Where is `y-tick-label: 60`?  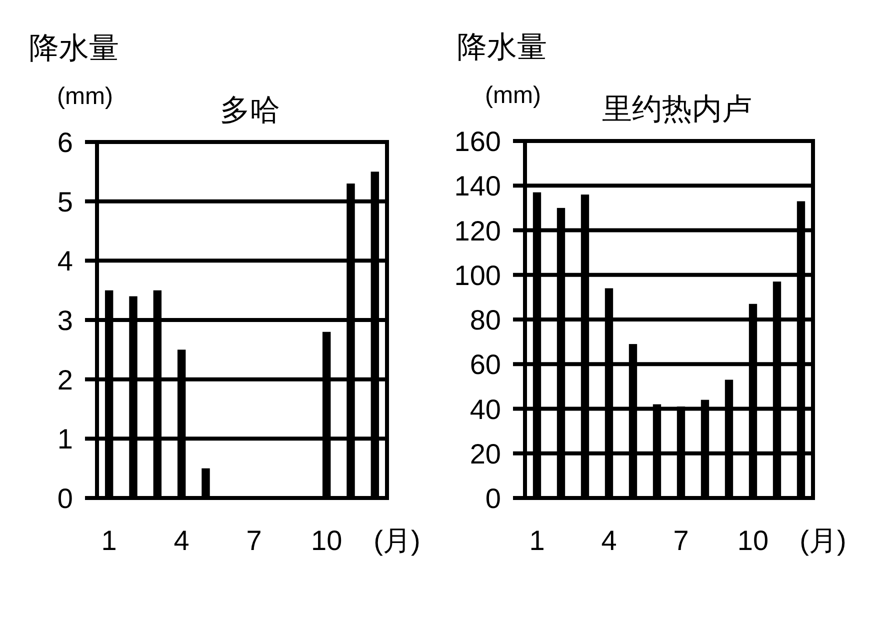 y-tick-label: 60 is located at coordinates (485, 364).